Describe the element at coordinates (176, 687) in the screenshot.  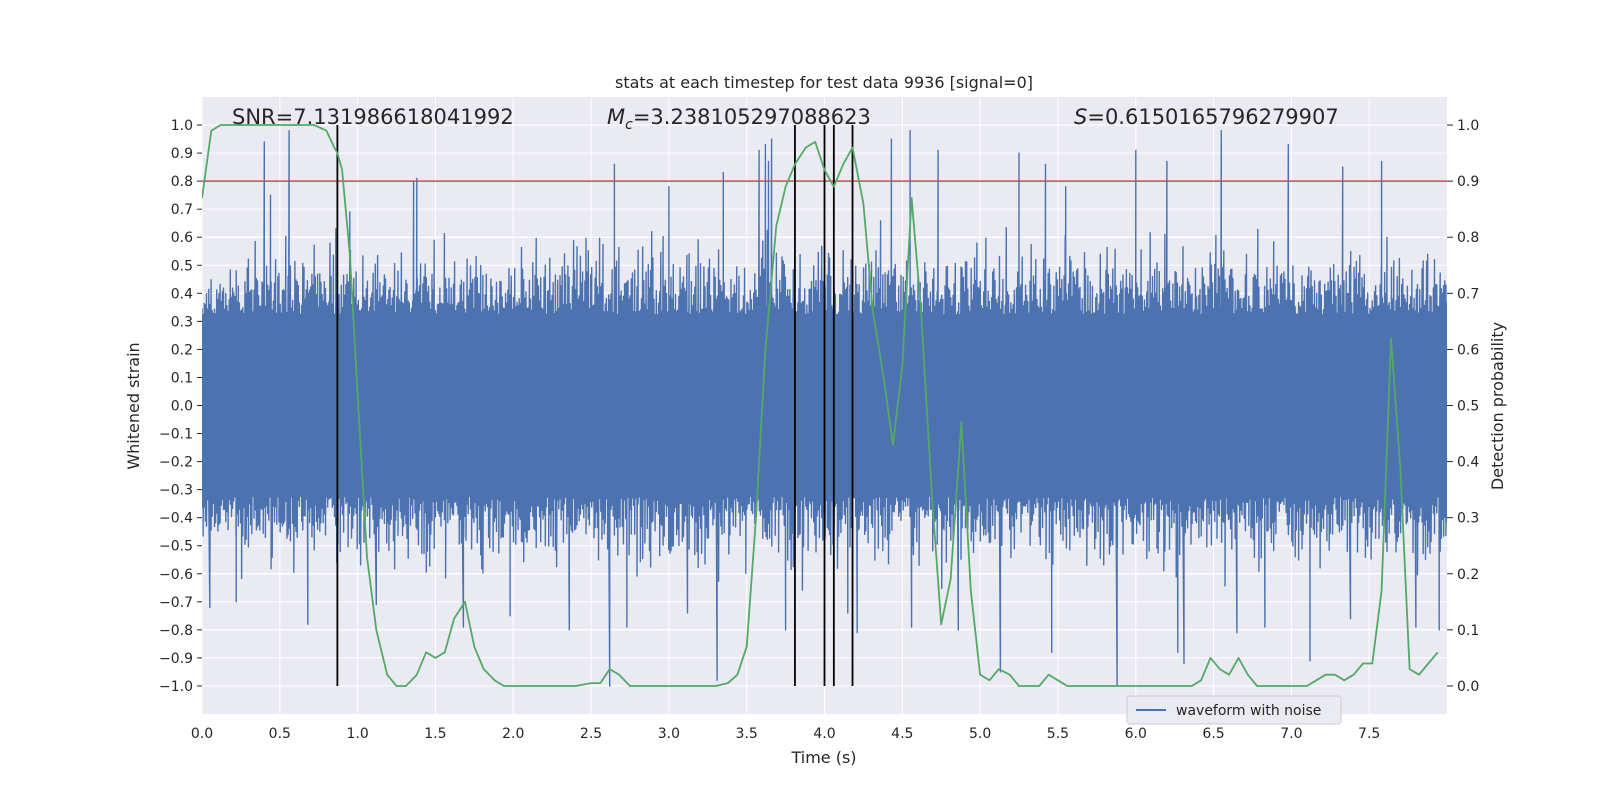
I see `y-tick-label: −1.0` at that location.